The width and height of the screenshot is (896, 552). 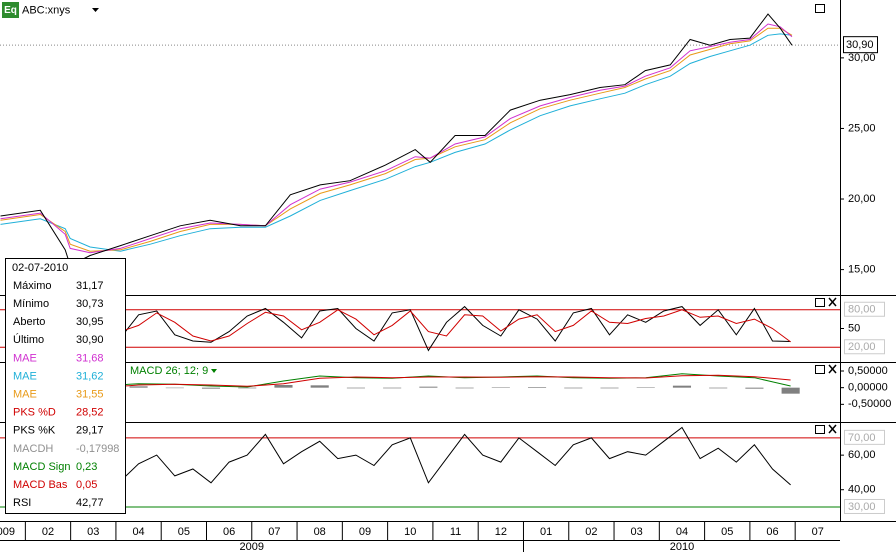 I want to click on y-tick-label: 50, so click(x=854, y=328).